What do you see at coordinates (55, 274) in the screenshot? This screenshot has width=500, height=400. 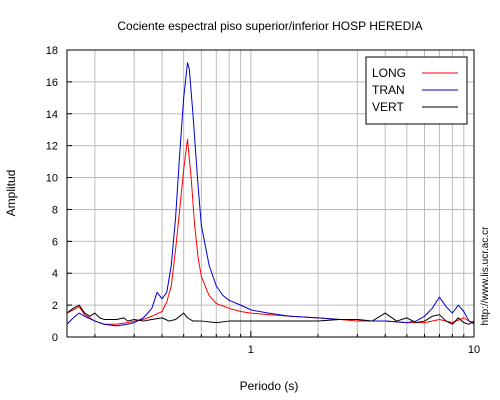 I see `y-tick-label: 4` at bounding box center [55, 274].